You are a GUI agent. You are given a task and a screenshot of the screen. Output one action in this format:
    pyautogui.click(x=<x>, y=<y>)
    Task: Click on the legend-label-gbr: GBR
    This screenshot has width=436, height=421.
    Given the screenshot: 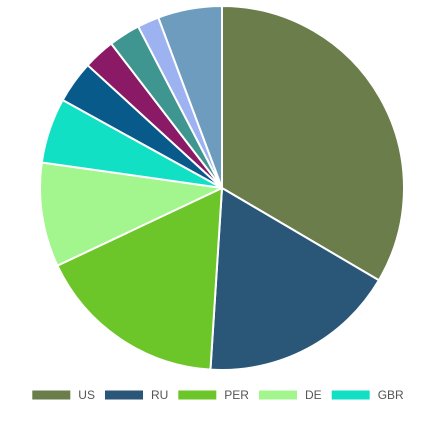 What is the action you would take?
    pyautogui.click(x=391, y=395)
    